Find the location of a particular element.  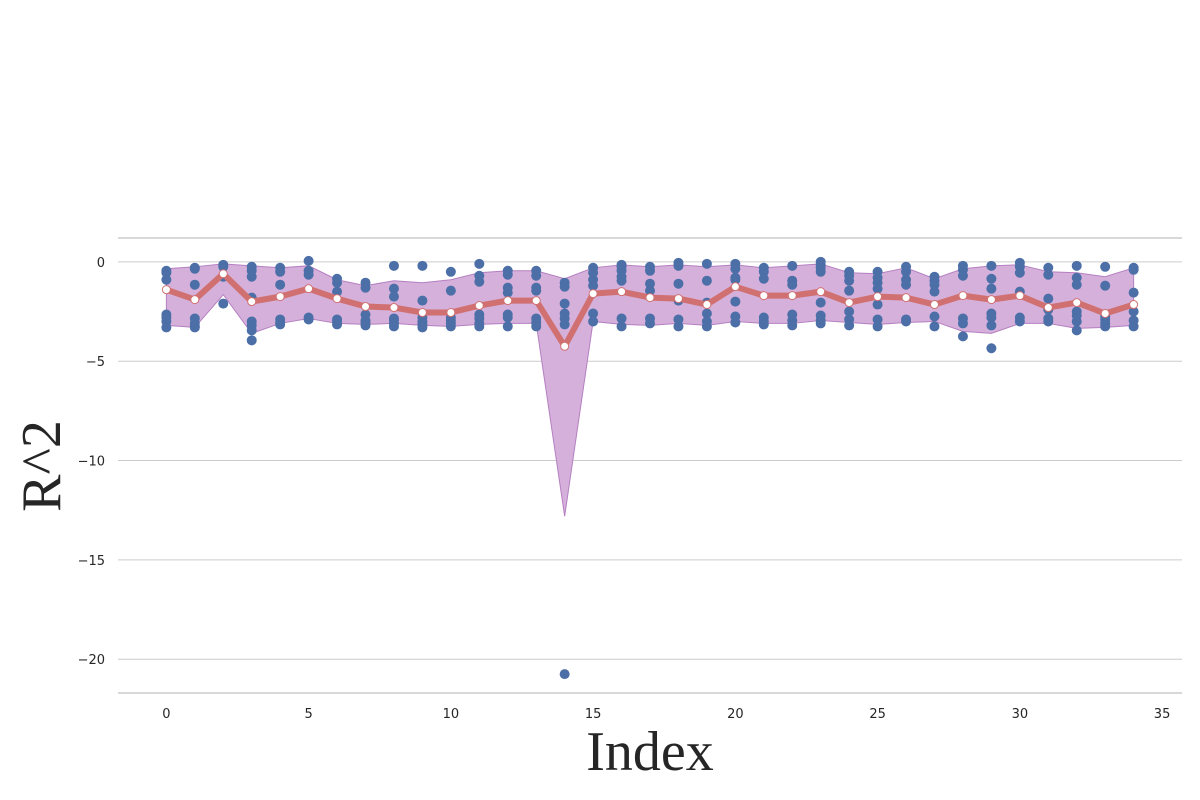

y-tick-label: −15 is located at coordinates (91, 561).